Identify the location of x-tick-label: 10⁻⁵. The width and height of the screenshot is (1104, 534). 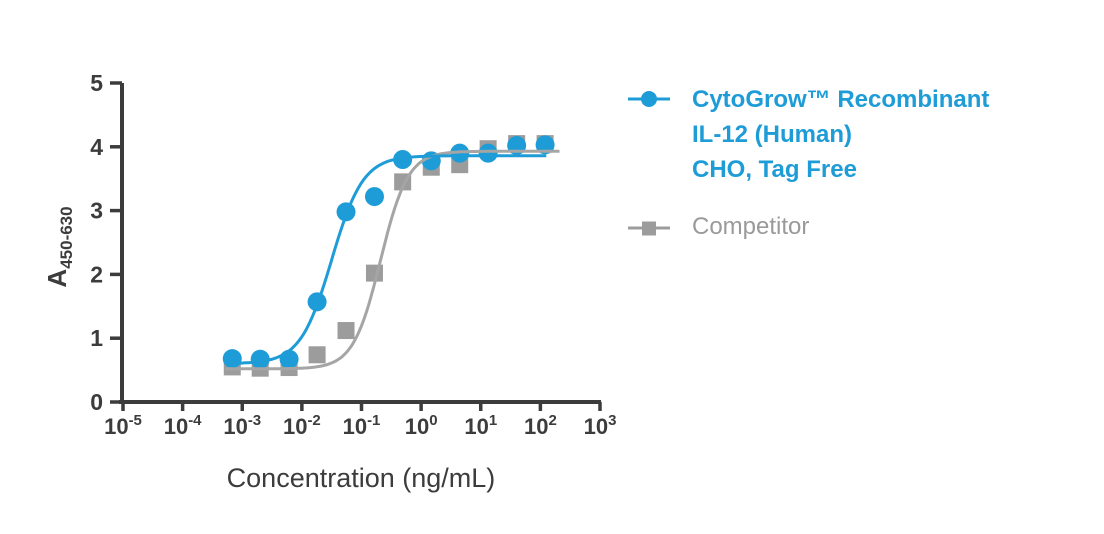
(123, 425).